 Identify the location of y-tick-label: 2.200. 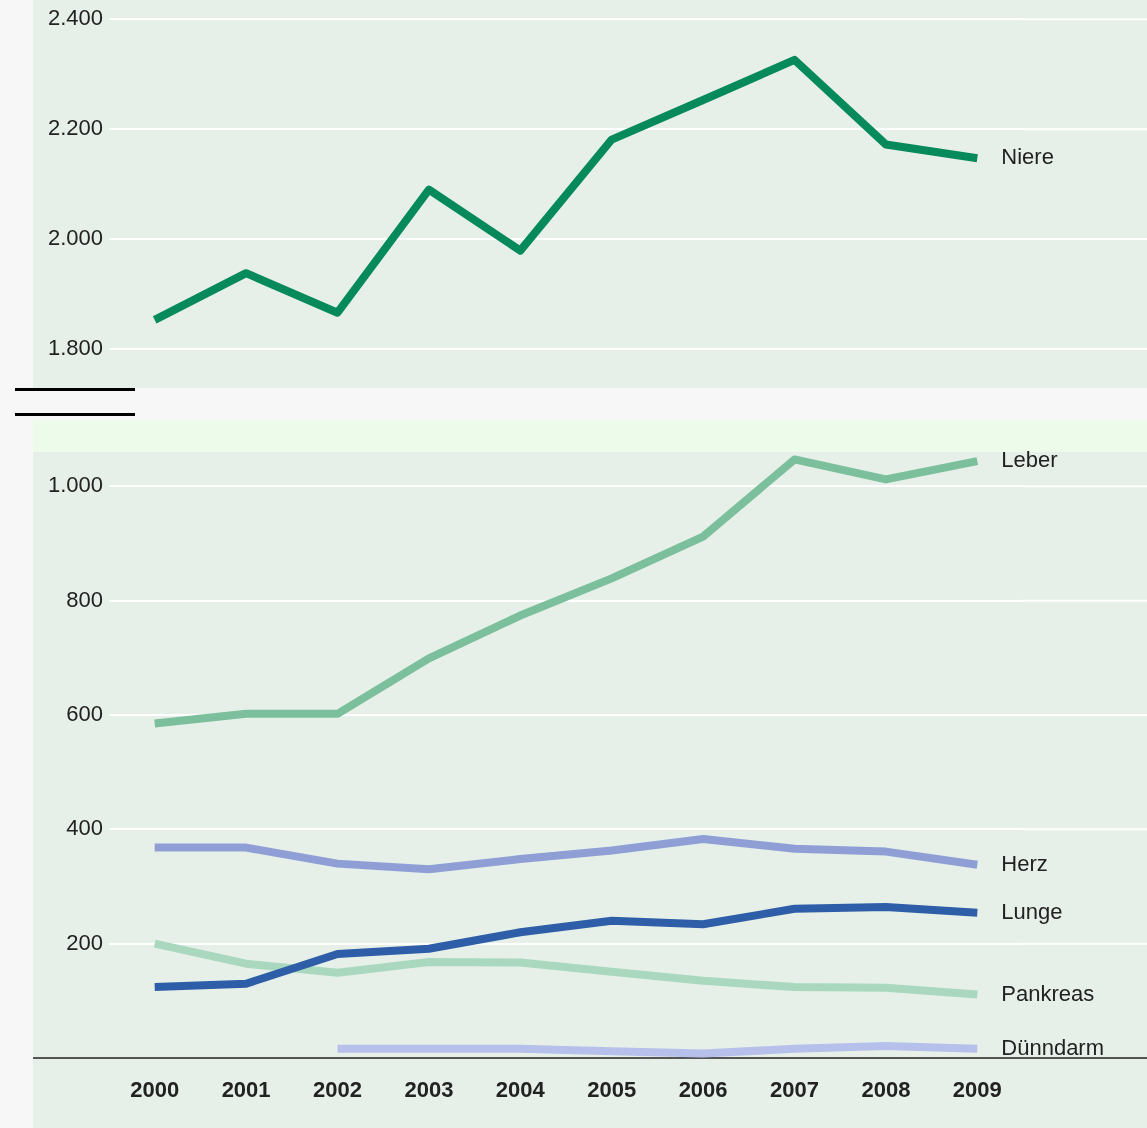
(75, 128).